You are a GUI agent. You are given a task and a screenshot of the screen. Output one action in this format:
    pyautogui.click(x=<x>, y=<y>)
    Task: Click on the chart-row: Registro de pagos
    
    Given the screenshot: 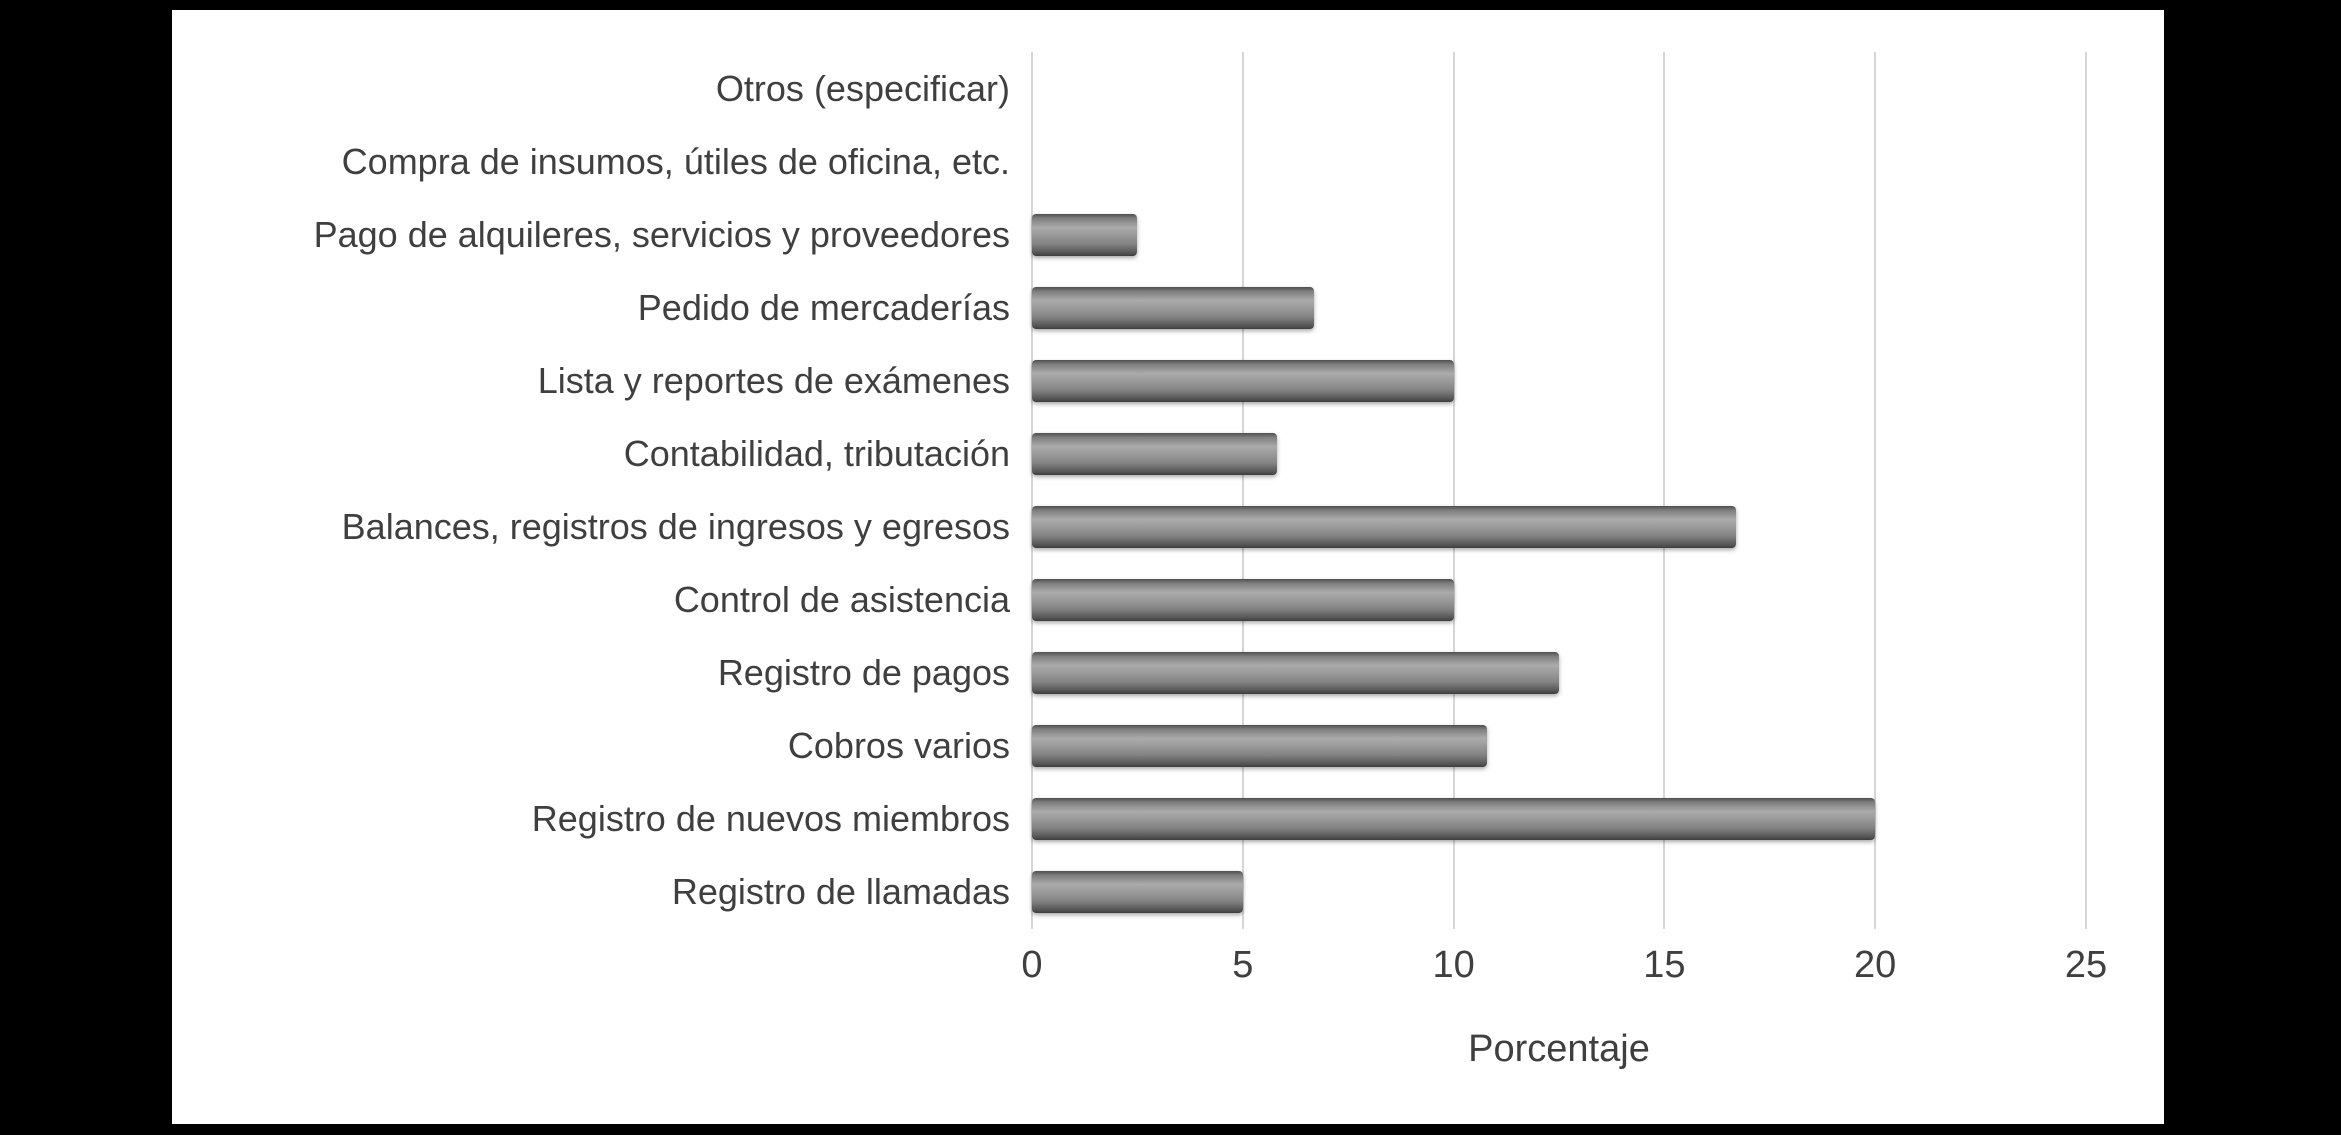 What is the action you would take?
    pyautogui.click(x=1402, y=673)
    